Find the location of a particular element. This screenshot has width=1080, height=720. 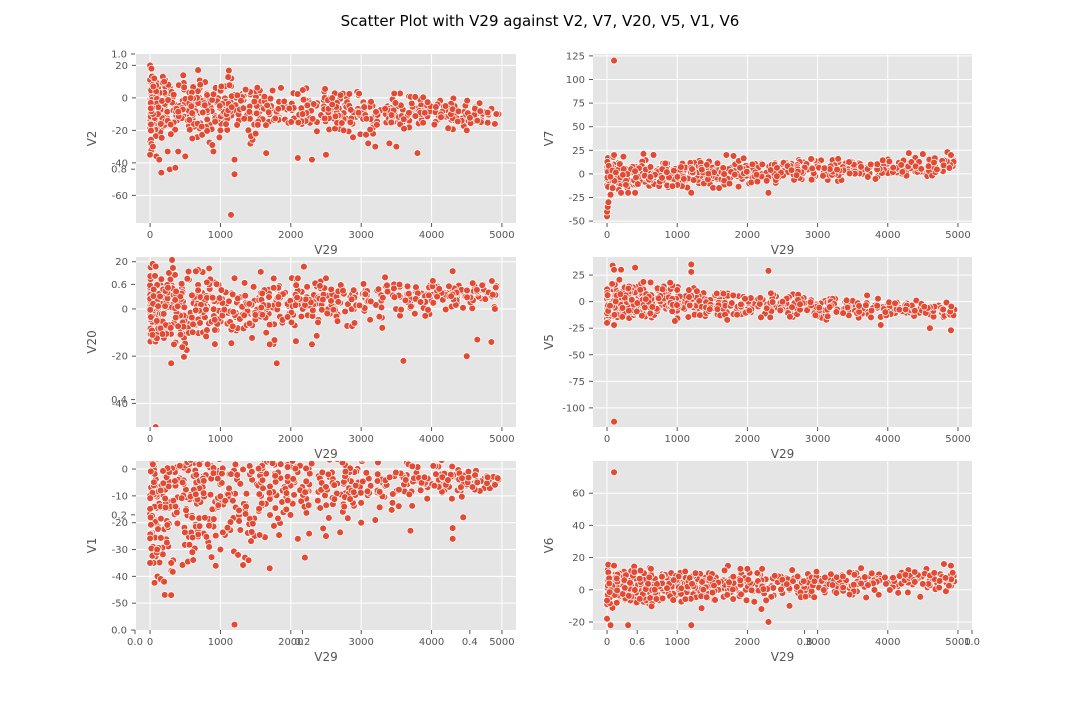

background-xtick-label: 0.2 is located at coordinates (302, 642).